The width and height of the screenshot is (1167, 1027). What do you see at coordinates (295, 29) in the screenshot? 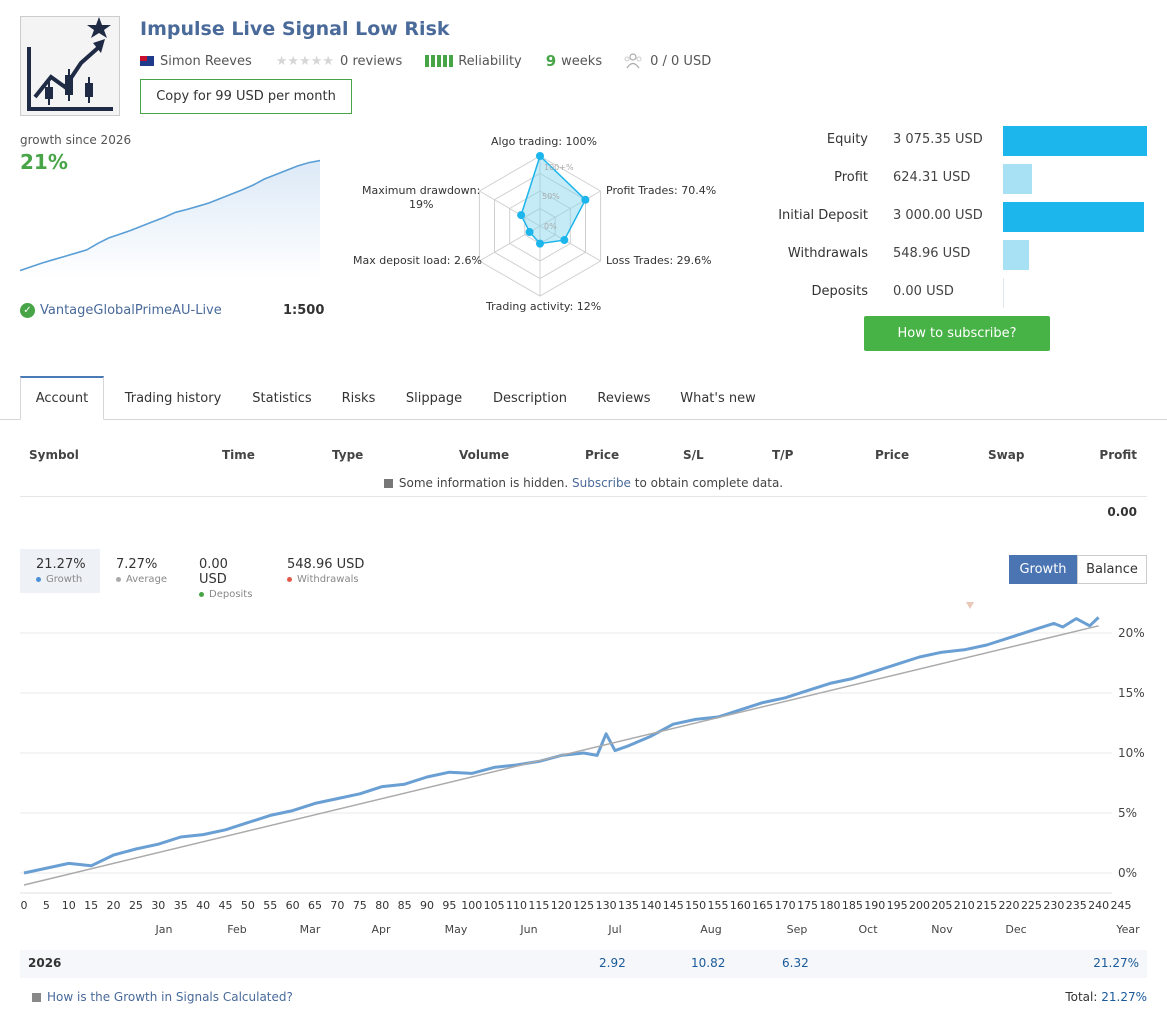
I see `signal-title: Impulse Live Signal Low Risk` at bounding box center [295, 29].